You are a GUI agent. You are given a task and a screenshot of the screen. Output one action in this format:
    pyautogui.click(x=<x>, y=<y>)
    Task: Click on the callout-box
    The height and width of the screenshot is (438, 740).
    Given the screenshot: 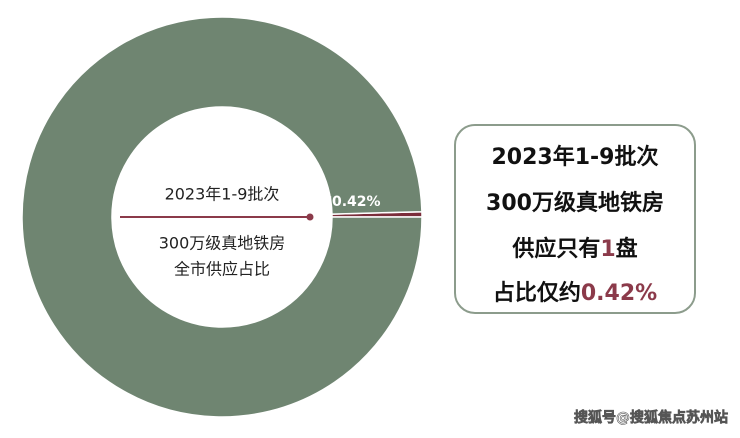 What is the action you would take?
    pyautogui.click(x=575, y=219)
    